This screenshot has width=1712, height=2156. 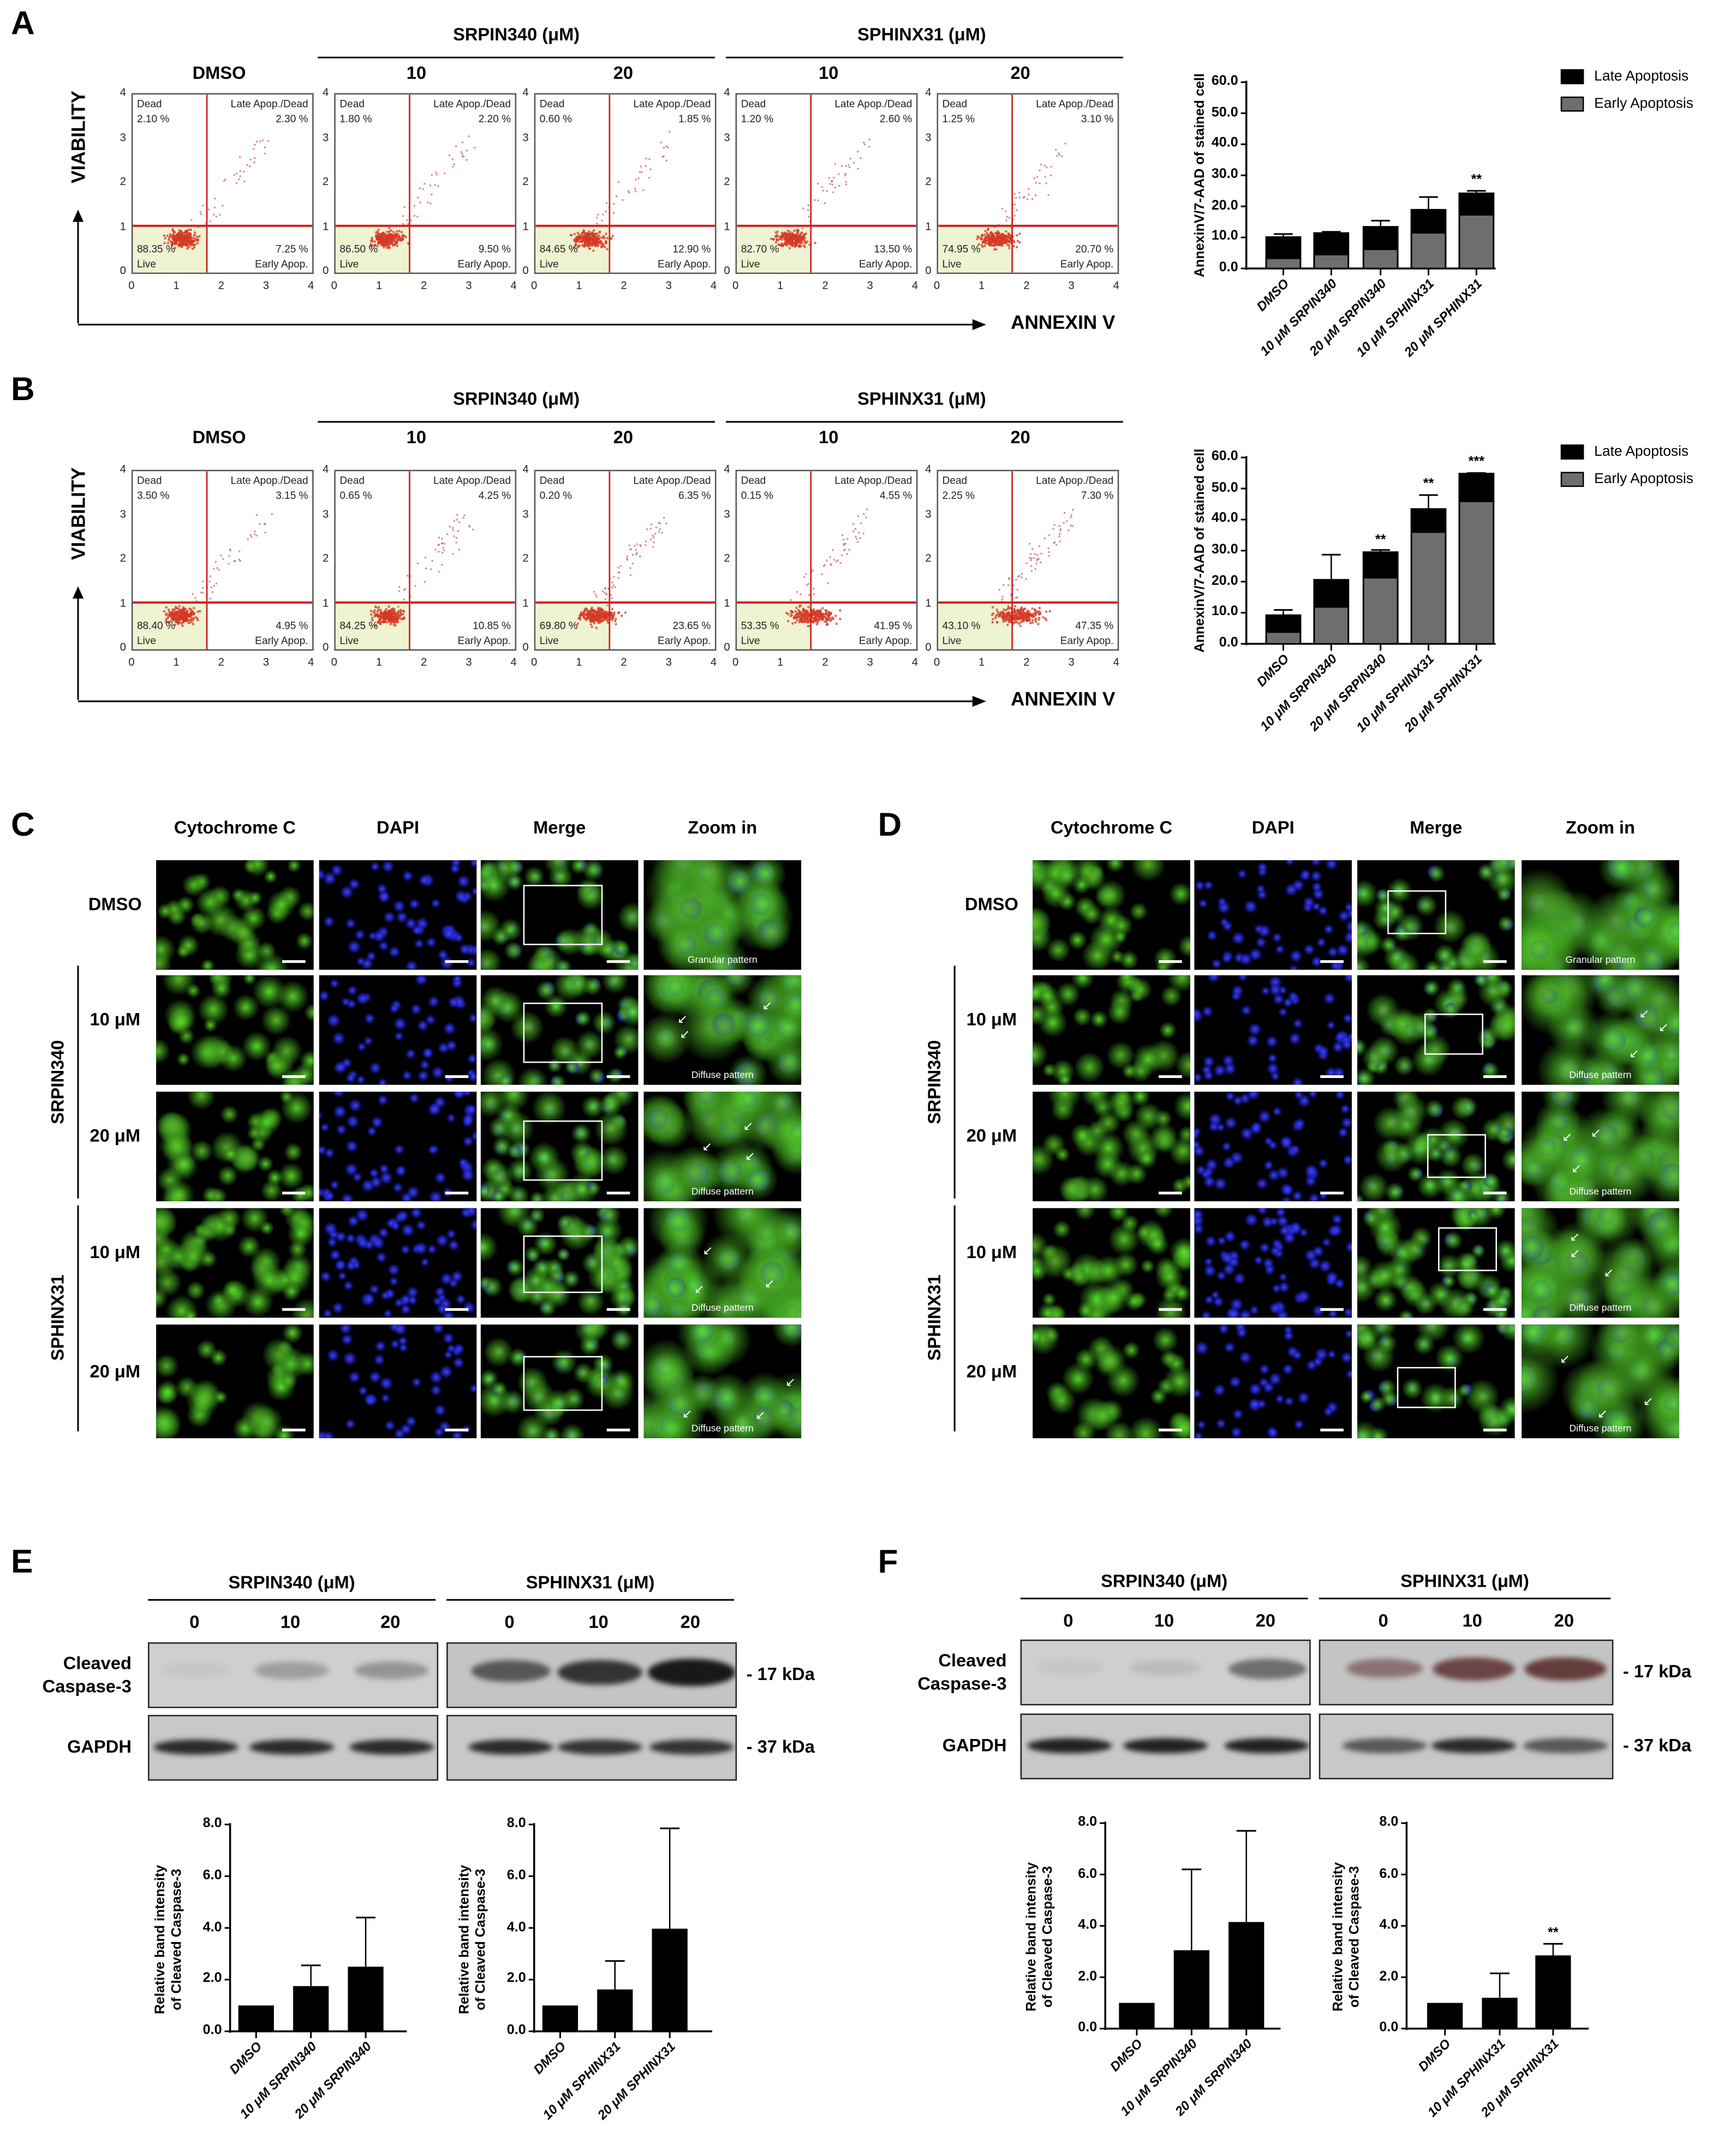 What do you see at coordinates (177, 1939) in the screenshot?
I see `y-axis-label: of Cleaved Caspase-3` at bounding box center [177, 1939].